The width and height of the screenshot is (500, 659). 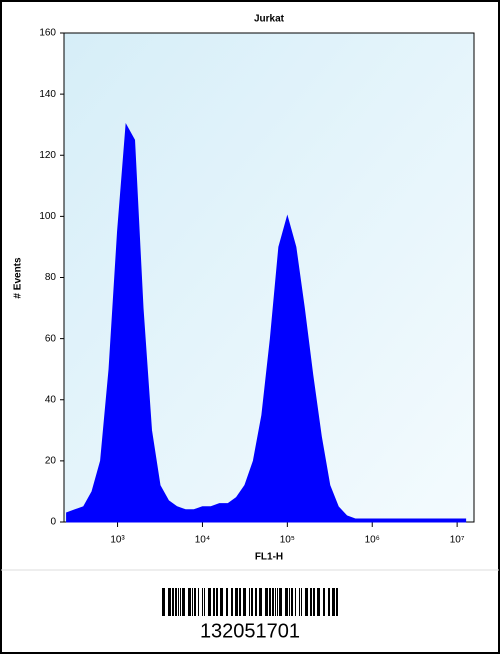 I want to click on x-tick-label: 10⁵, so click(x=287, y=540).